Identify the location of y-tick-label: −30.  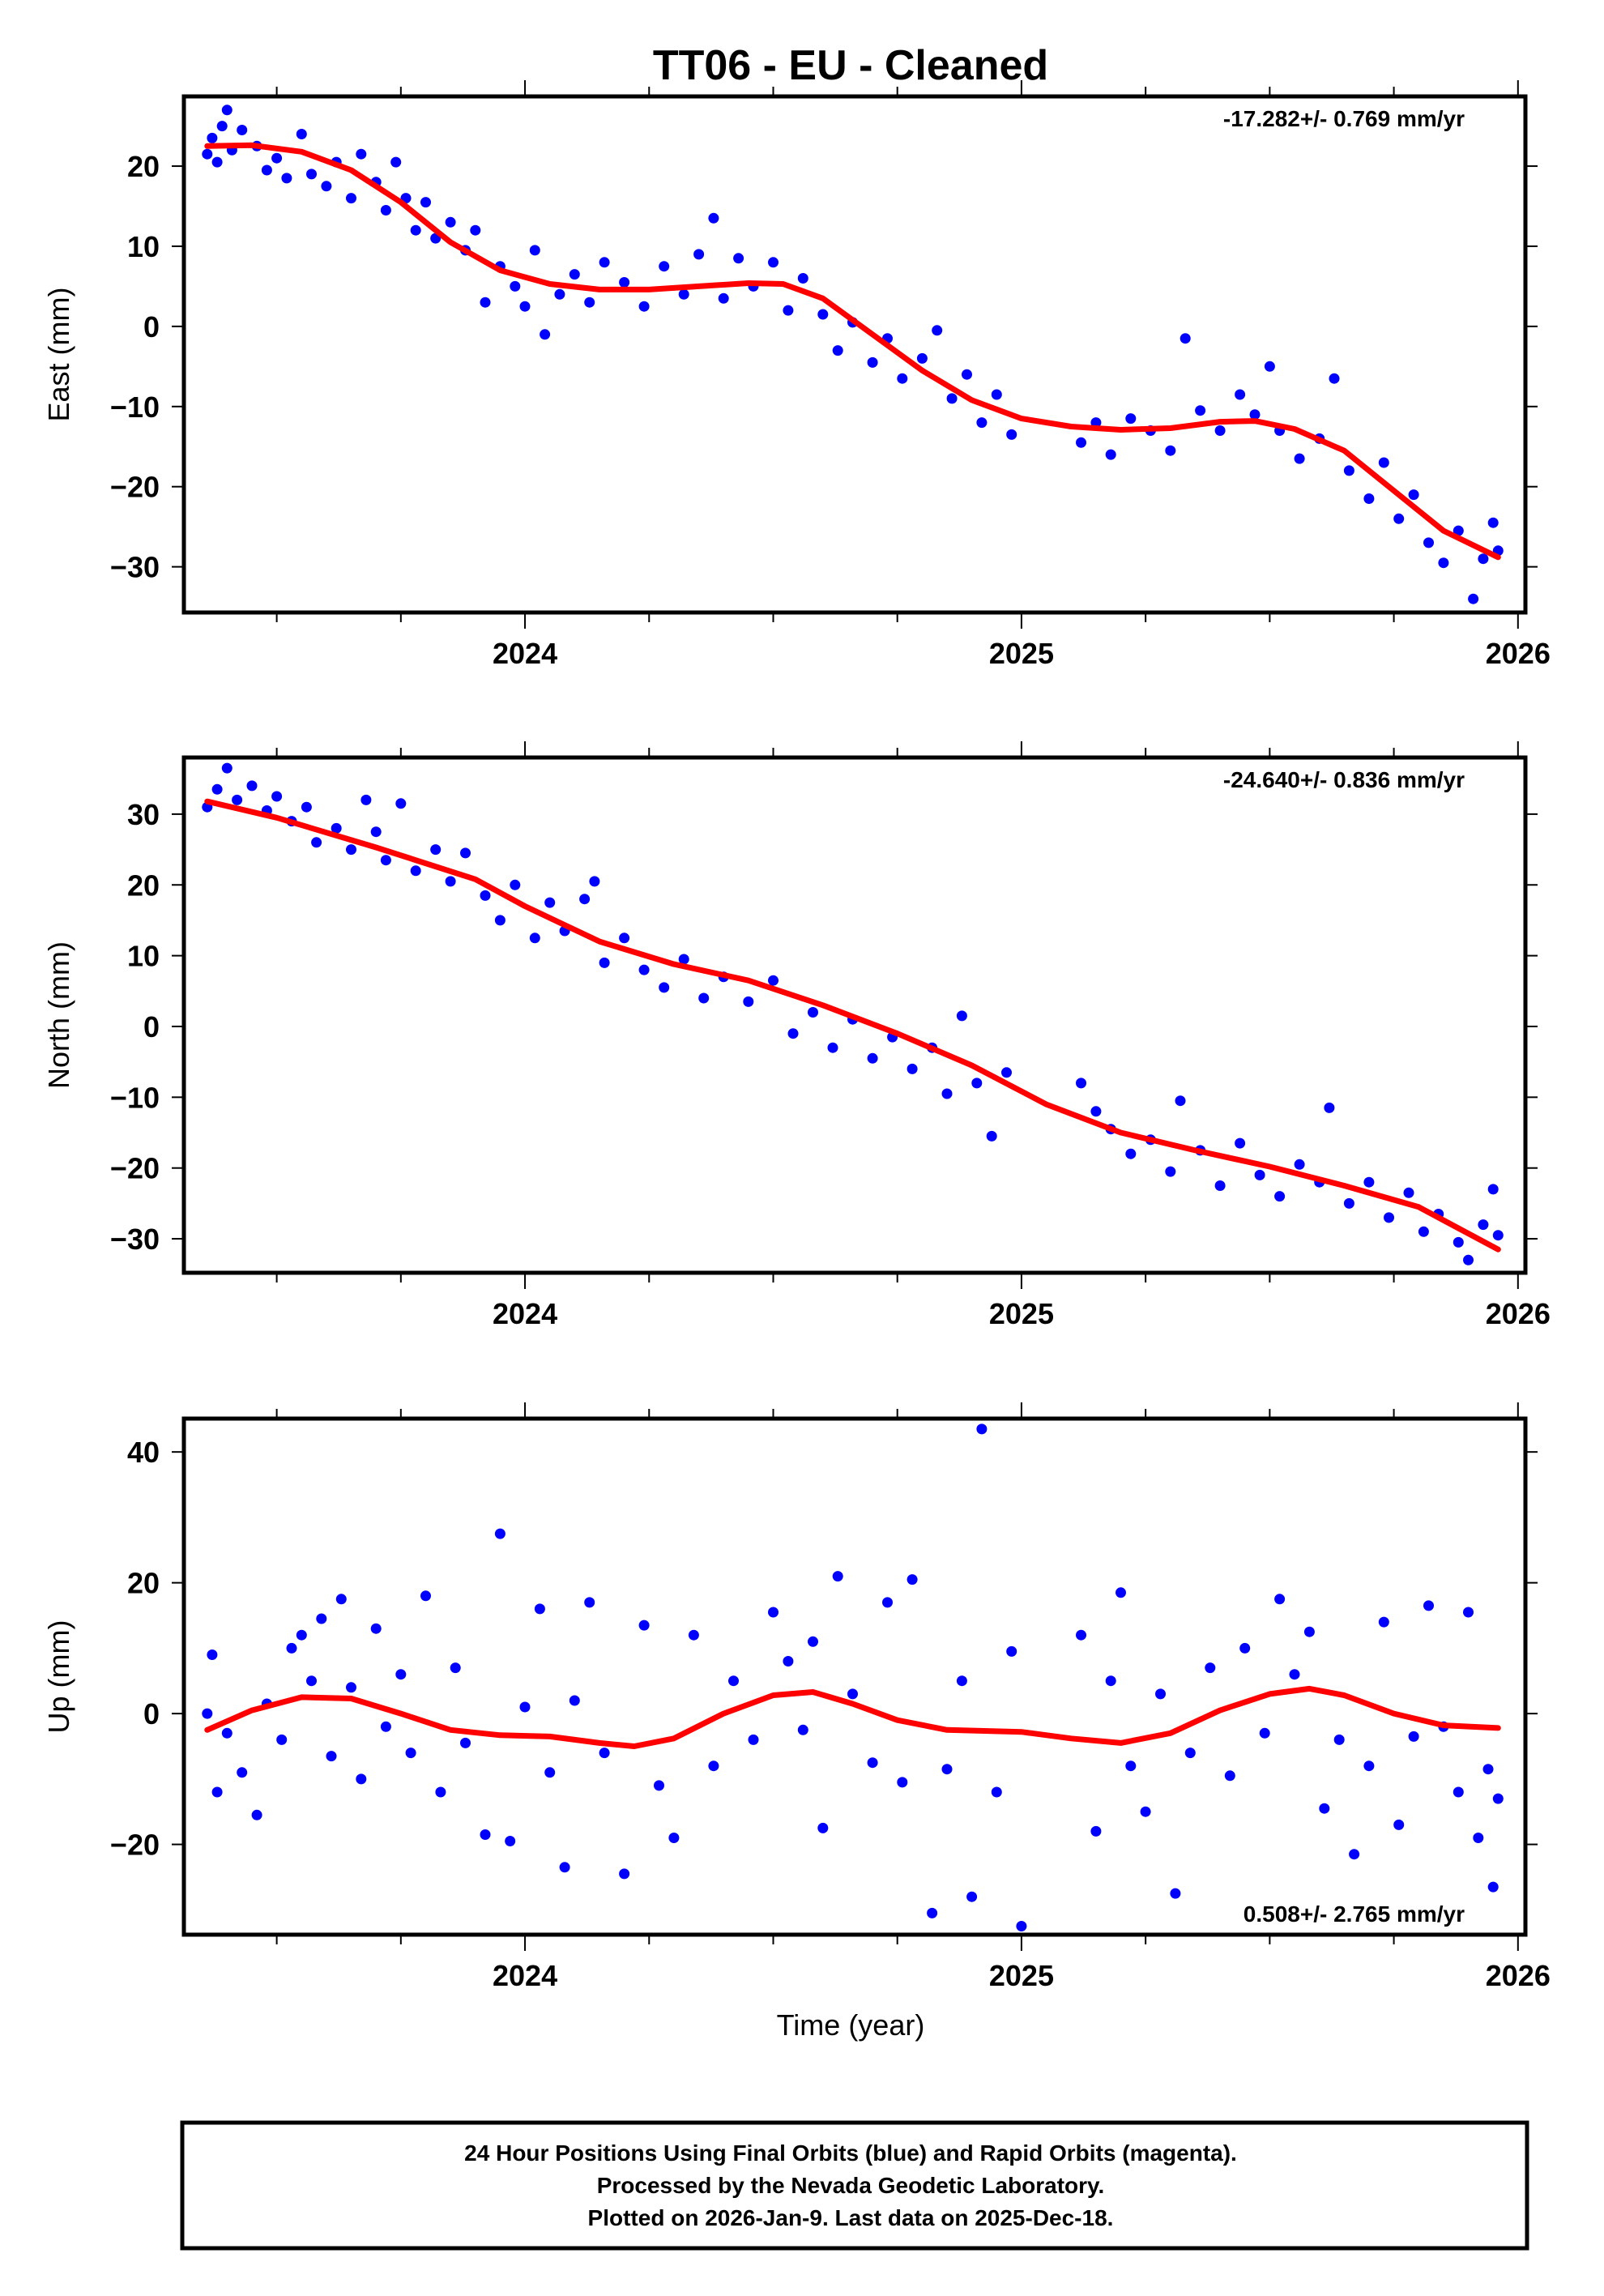
(135, 567).